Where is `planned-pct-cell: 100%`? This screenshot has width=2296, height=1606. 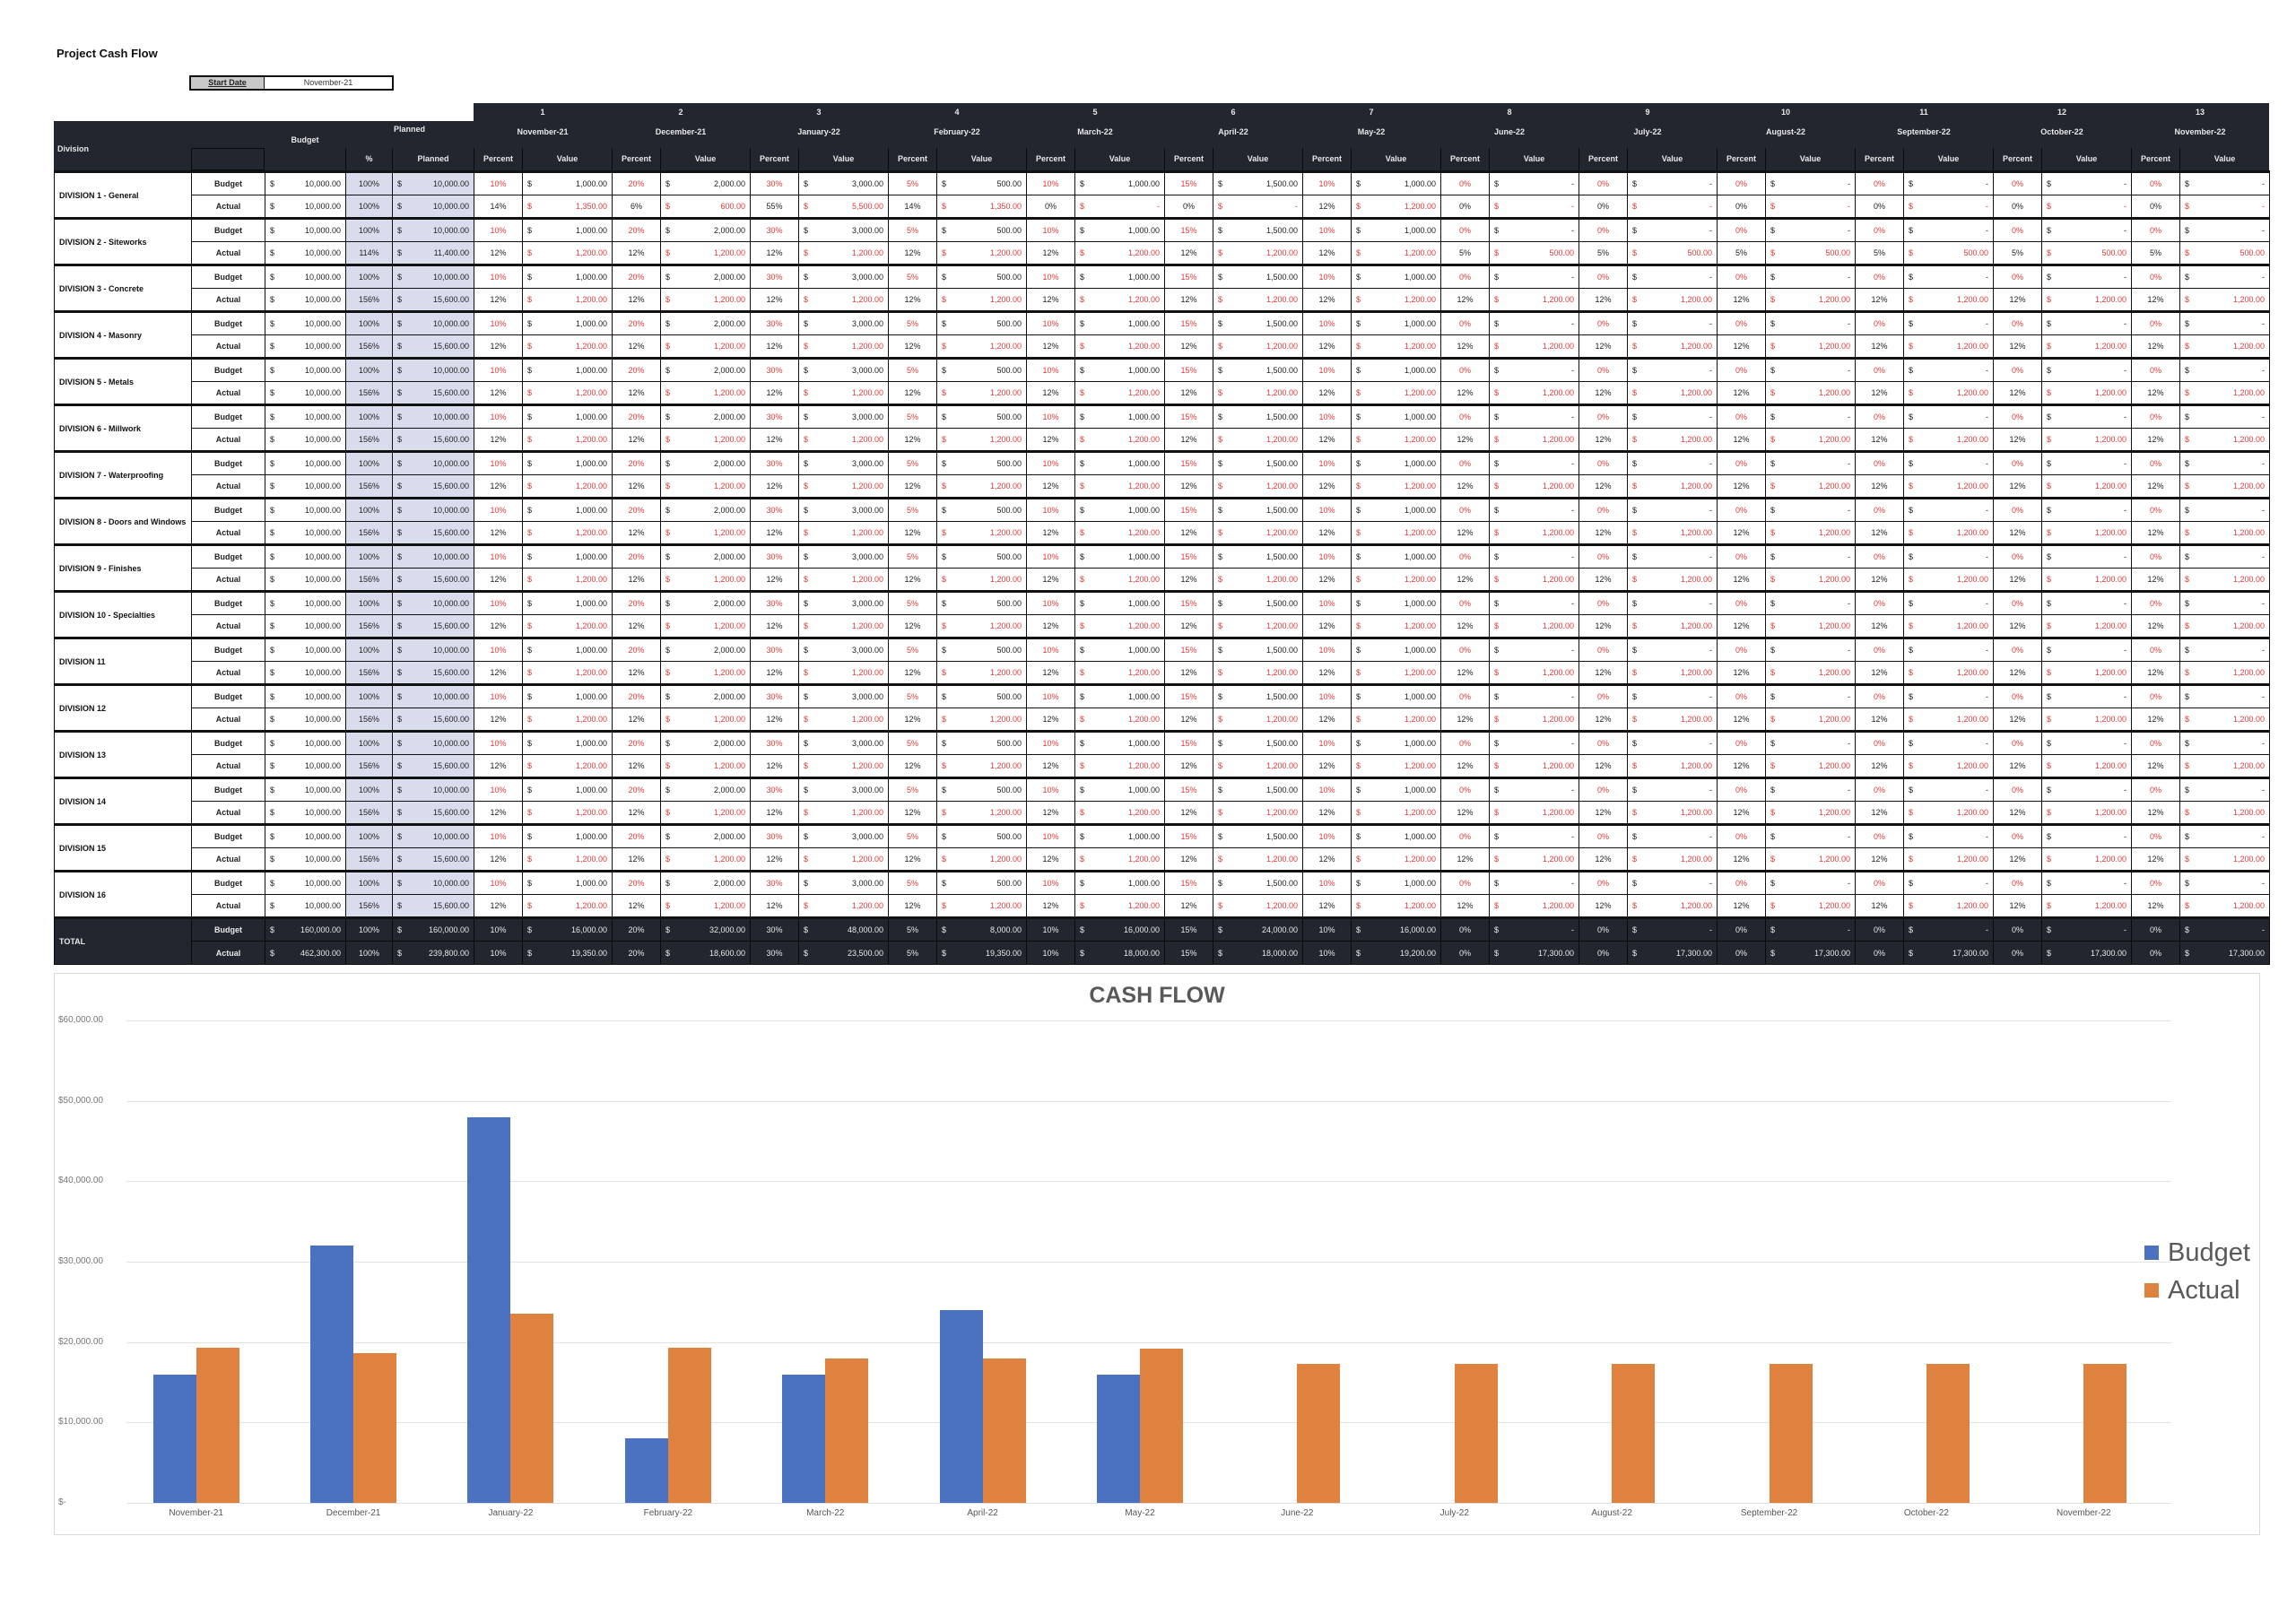 planned-pct-cell: 100% is located at coordinates (369, 790).